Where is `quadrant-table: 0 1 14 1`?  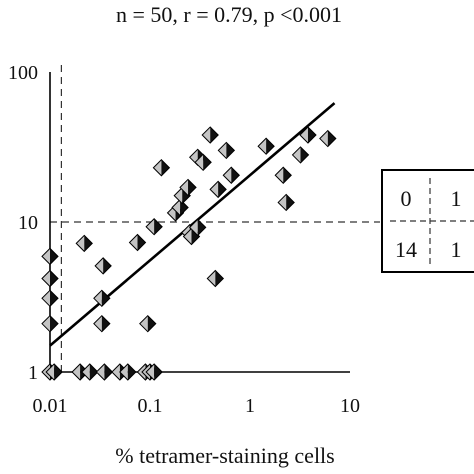 quadrant-table: 0 1 14 1 is located at coordinates (427, 221).